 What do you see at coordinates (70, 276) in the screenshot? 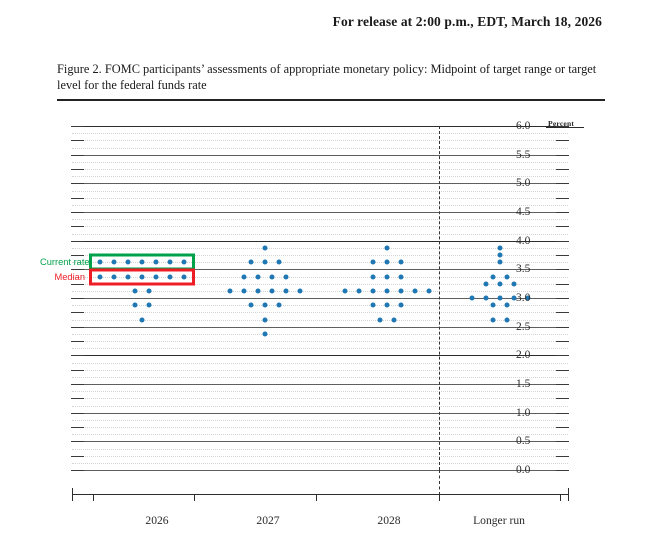
I see `median-annotation-label: Median` at bounding box center [70, 276].